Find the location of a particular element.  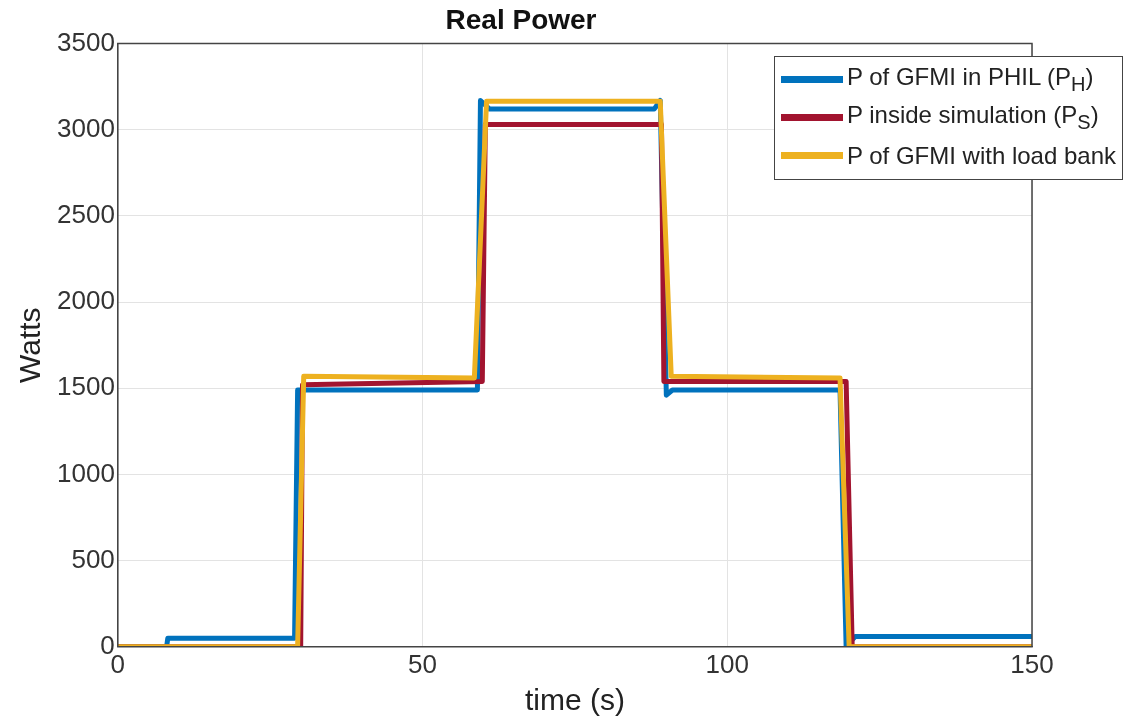

y-tick-label: 2000 is located at coordinates (86, 300).